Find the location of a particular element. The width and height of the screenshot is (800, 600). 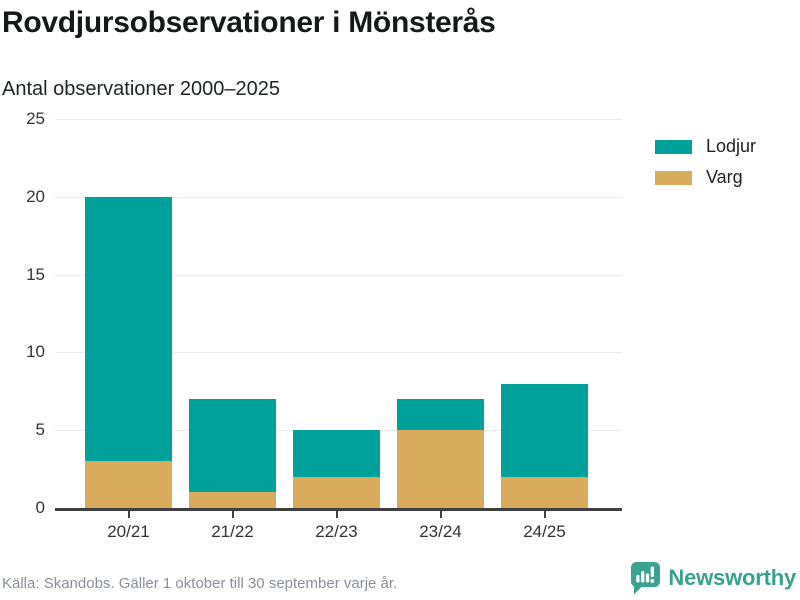

x-tick-label: 24/25 is located at coordinates (544, 531).